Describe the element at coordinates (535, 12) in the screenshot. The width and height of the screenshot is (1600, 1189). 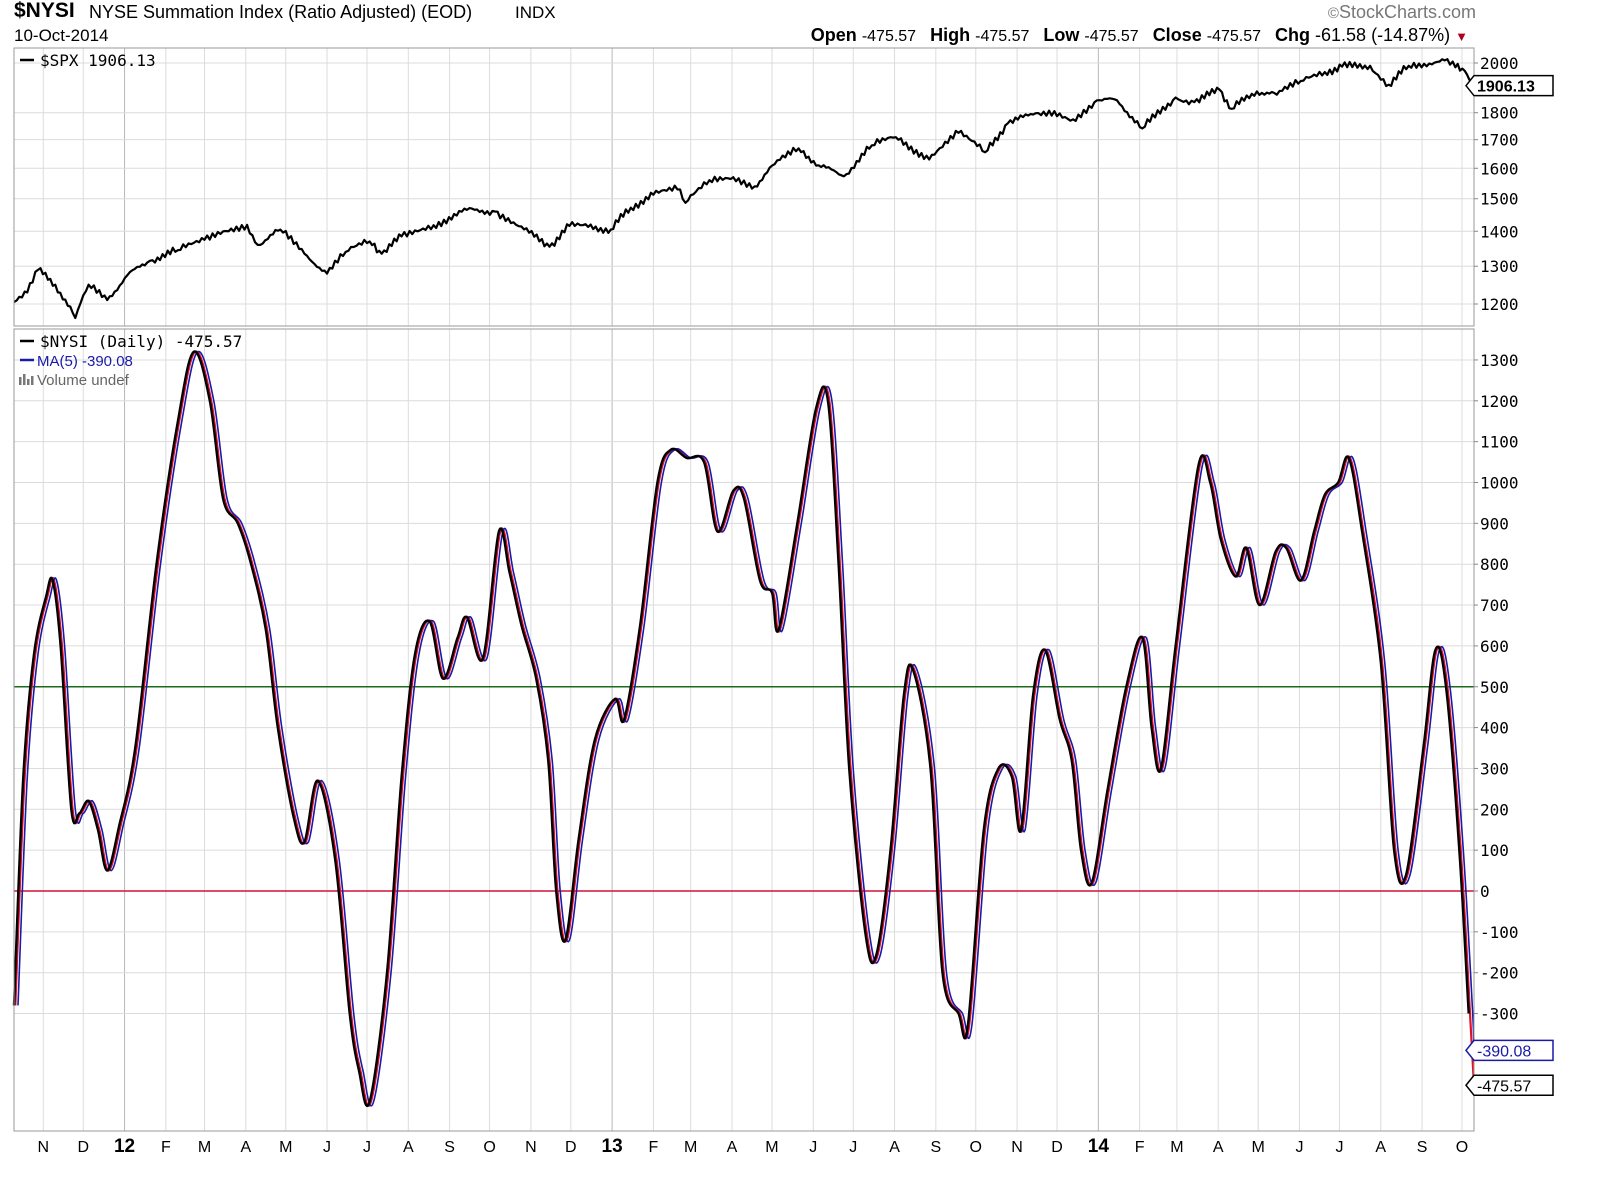
I see `exchange-label: INDX` at that location.